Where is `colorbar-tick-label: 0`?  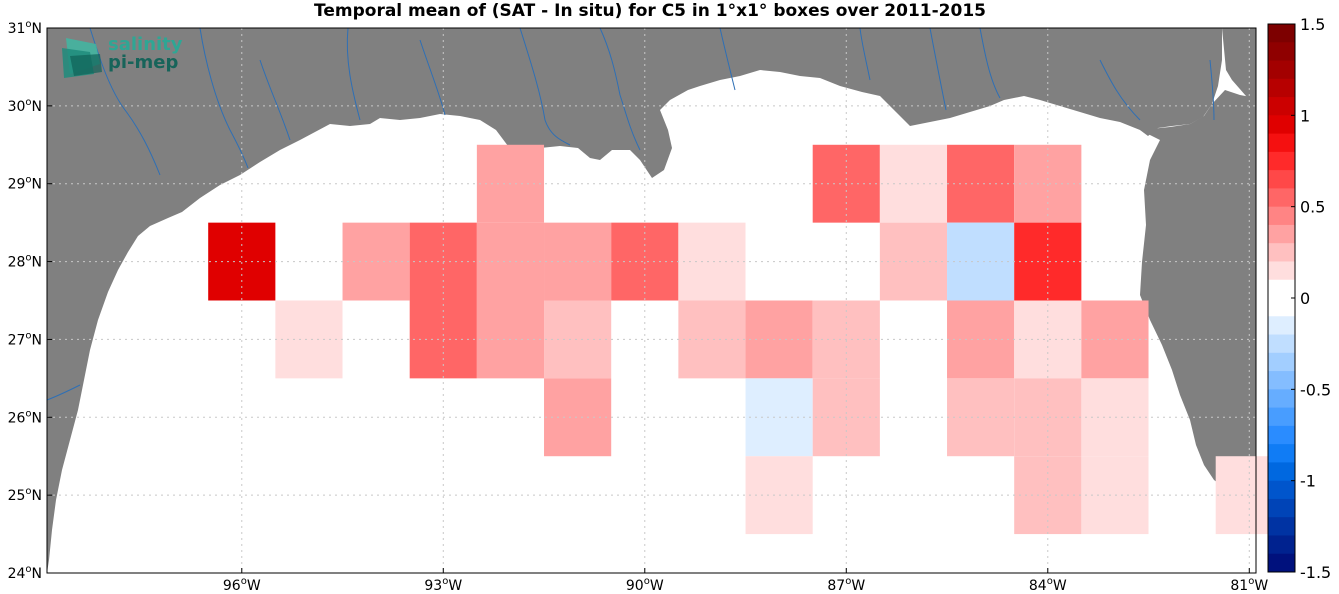 colorbar-tick-label: 0 is located at coordinates (1305, 298).